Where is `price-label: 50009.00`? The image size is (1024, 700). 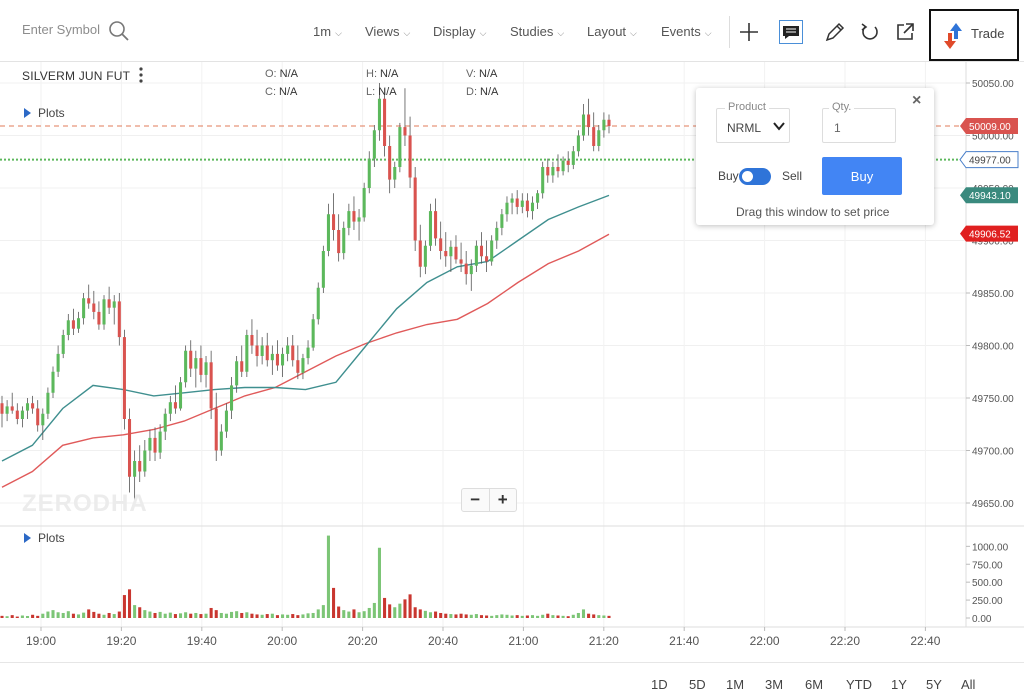 price-label: 50009.00 is located at coordinates (989, 126).